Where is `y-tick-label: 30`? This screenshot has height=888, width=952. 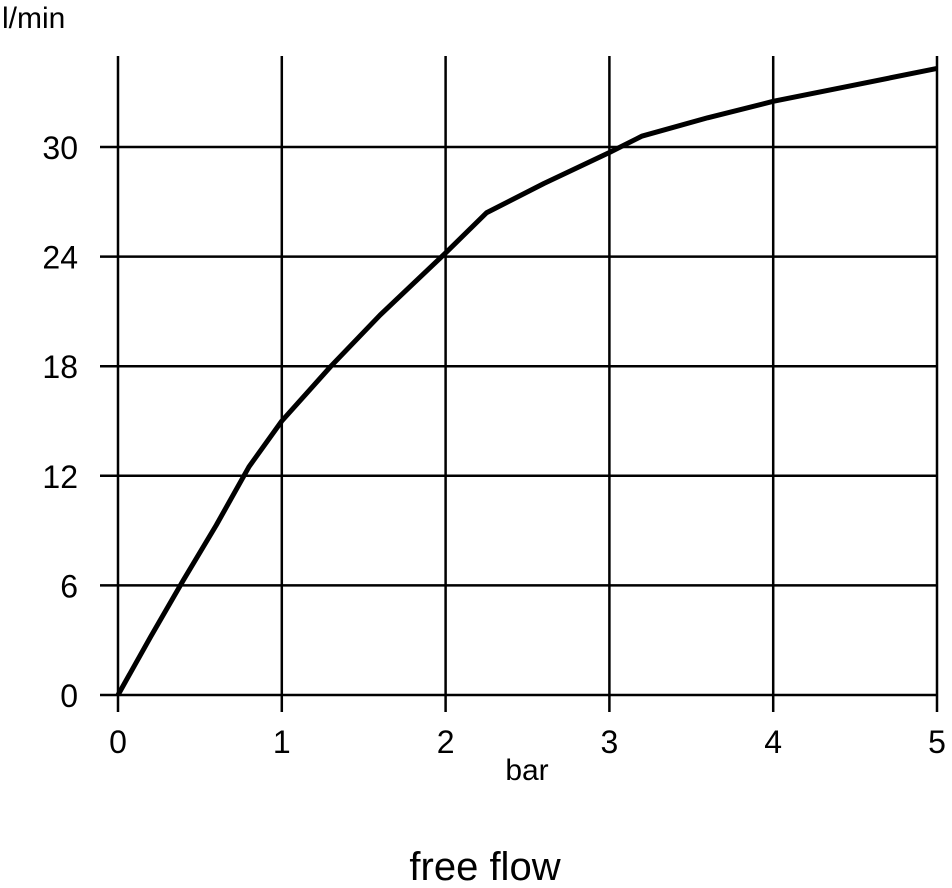 y-tick-label: 30 is located at coordinates (60, 148).